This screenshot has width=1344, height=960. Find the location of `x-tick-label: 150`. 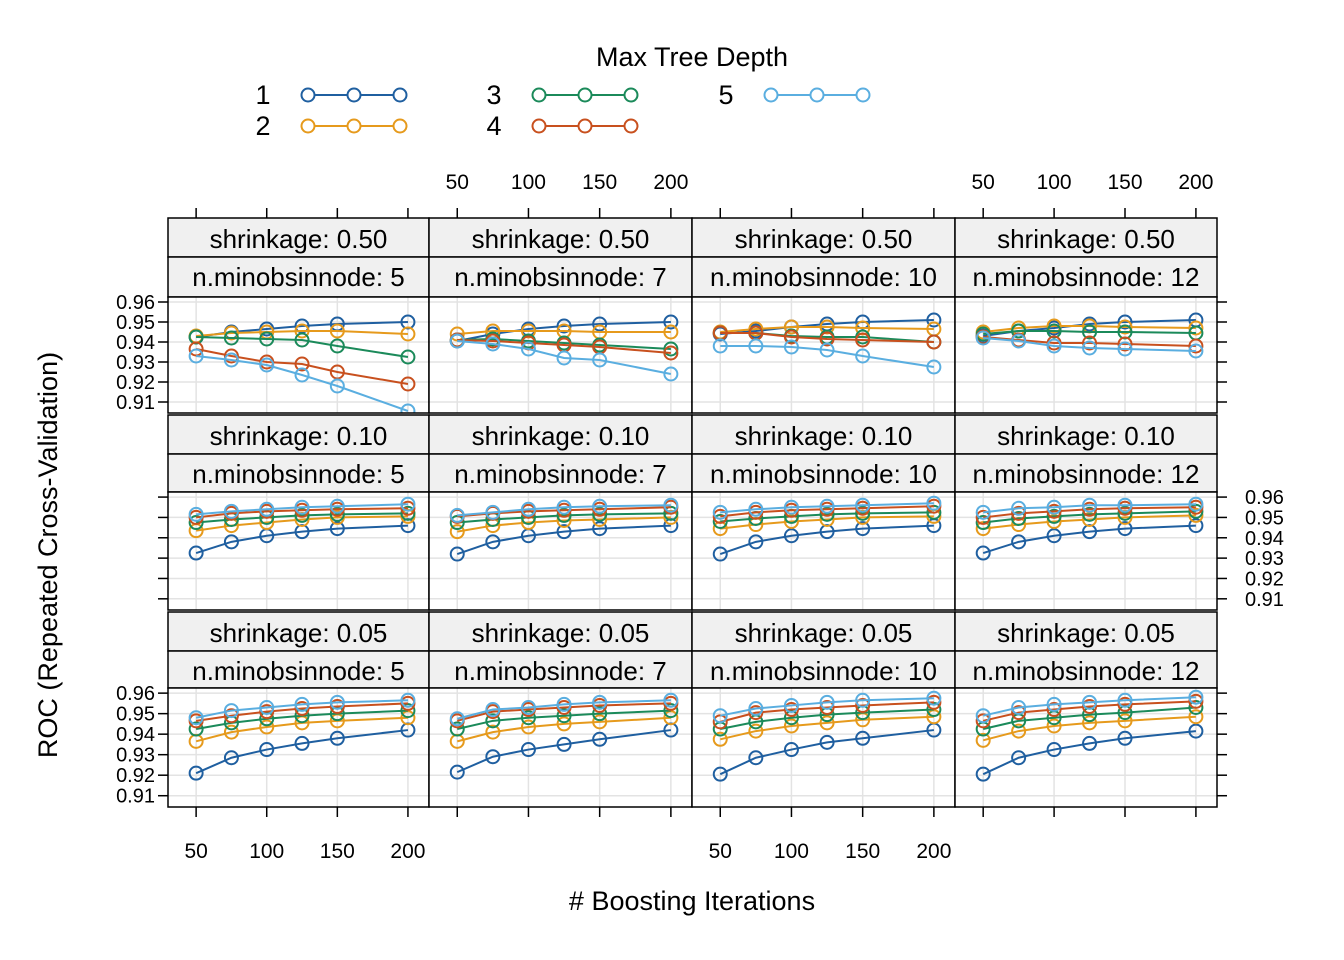

x-tick-label: 150 is located at coordinates (1124, 182).